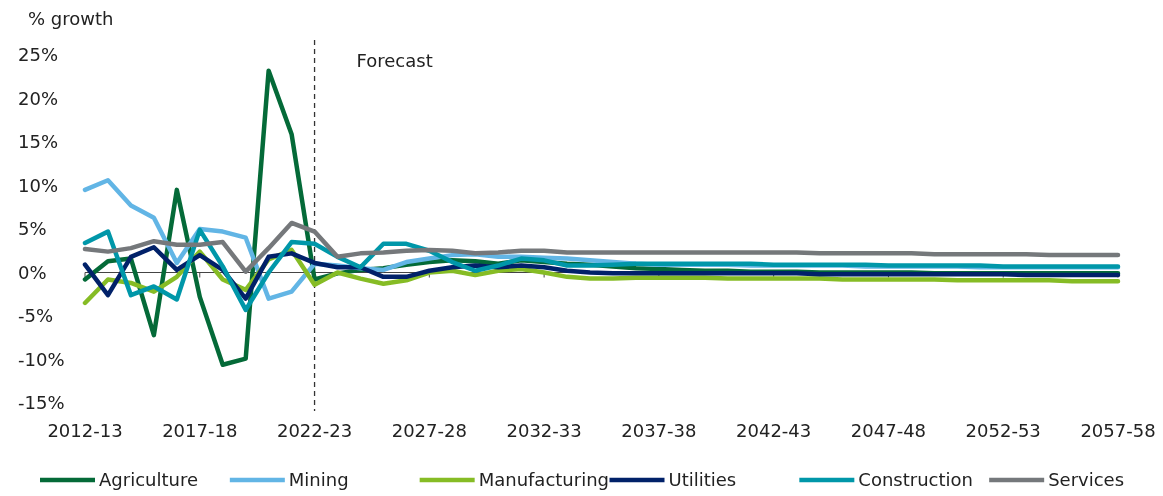  Describe the element at coordinates (85, 430) in the screenshot. I see `x-tick-label: 2012-13` at that location.